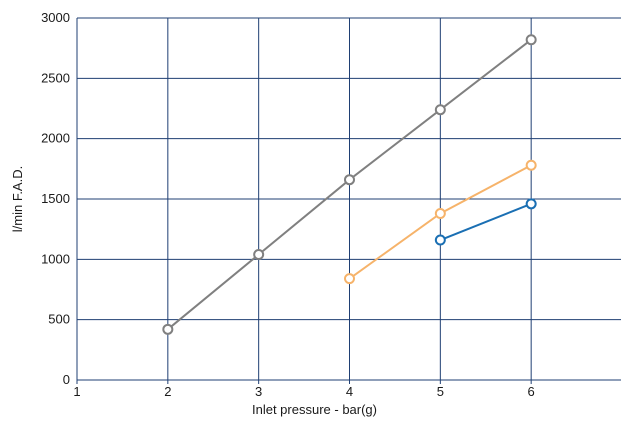 The image size is (621, 422). What do you see at coordinates (55, 258) in the screenshot?
I see `y-tick-label: 1000` at bounding box center [55, 258].